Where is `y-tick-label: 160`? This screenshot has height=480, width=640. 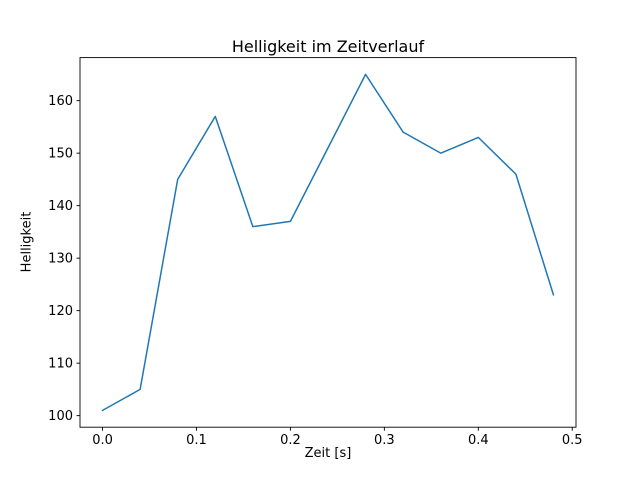 y-tick-label: 160 is located at coordinates (60, 101).